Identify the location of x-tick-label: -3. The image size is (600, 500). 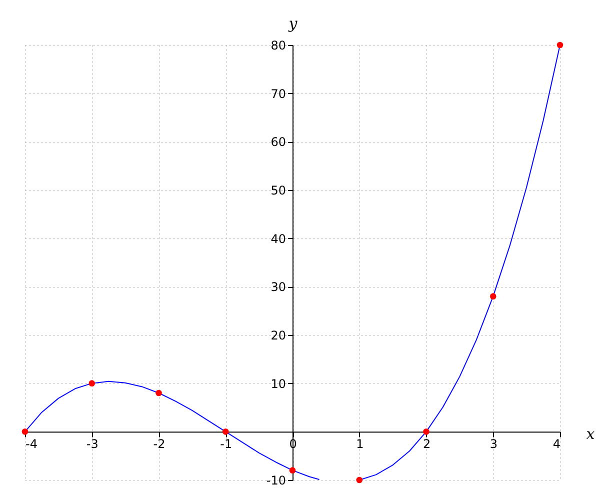
(92, 444).